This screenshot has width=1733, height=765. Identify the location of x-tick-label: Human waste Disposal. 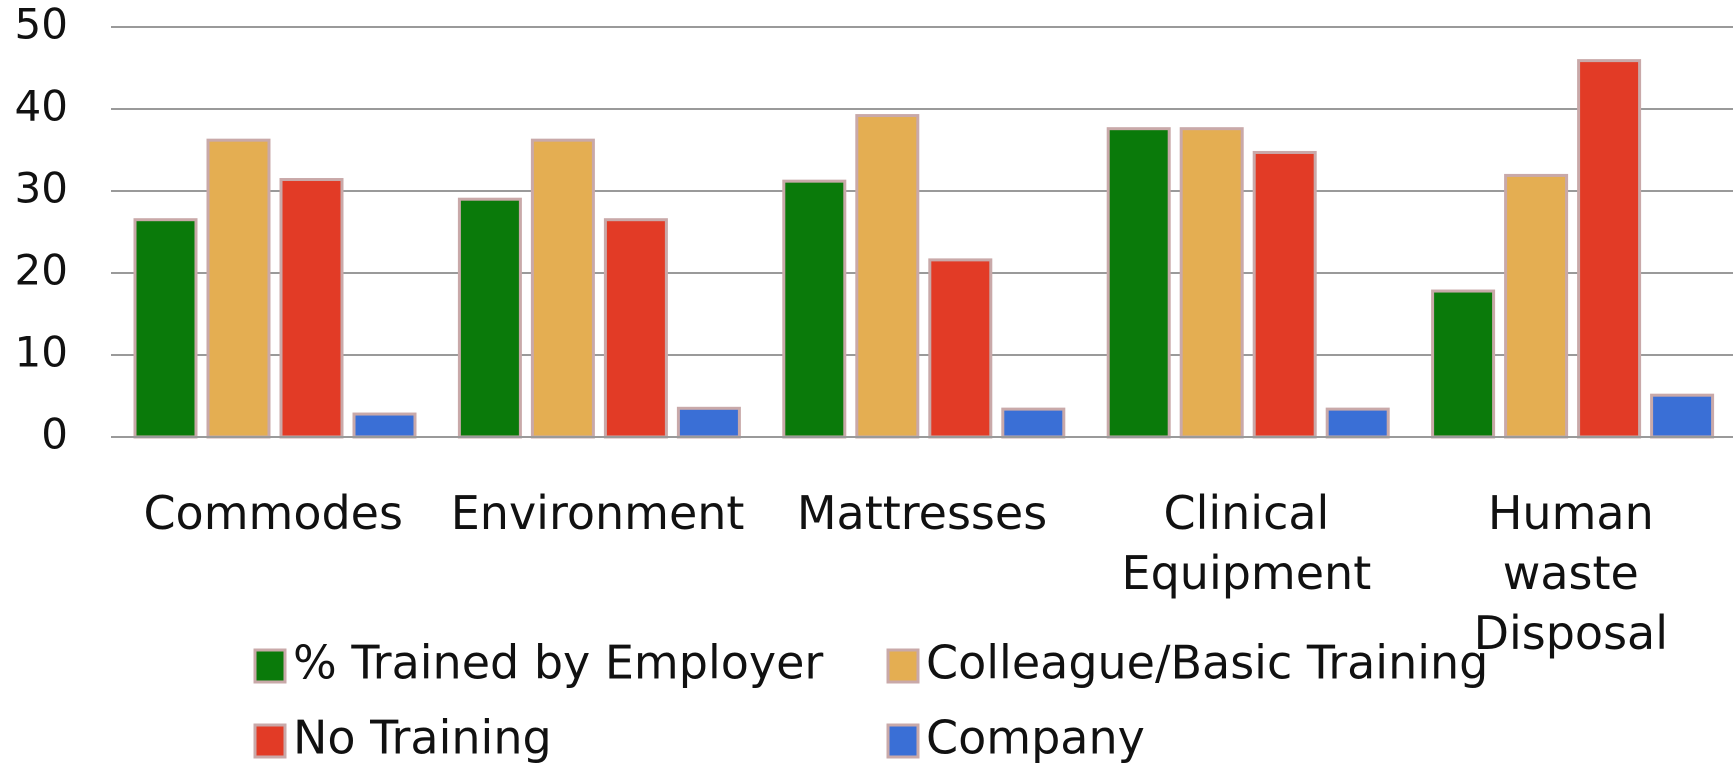
(1571, 573).